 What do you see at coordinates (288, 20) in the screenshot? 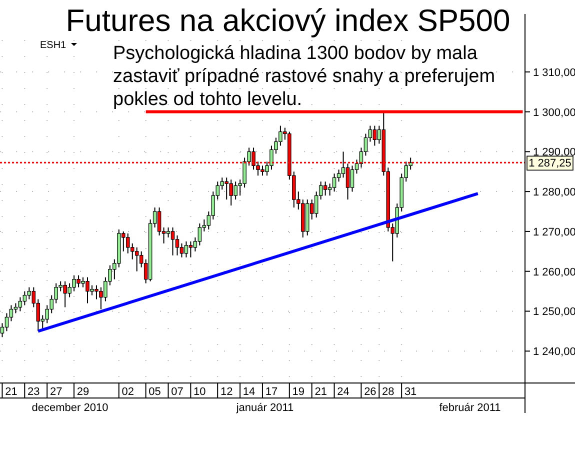
I see `chart-title: Futures na akciový index SP500` at bounding box center [288, 20].